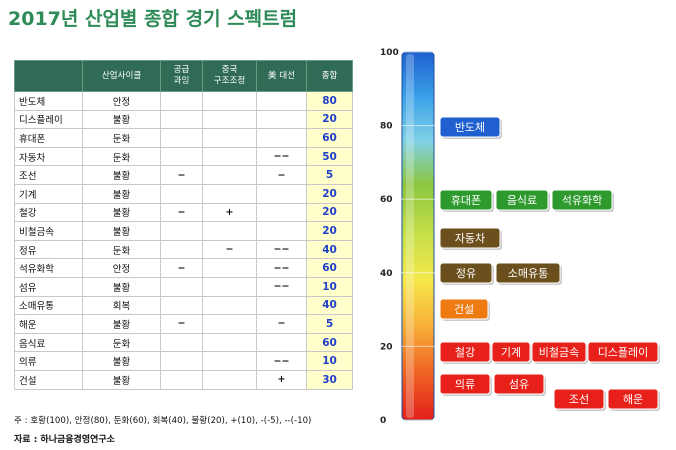 This screenshot has height=450, width=676. I want to click on spectrum-label: 섬유, so click(519, 384).